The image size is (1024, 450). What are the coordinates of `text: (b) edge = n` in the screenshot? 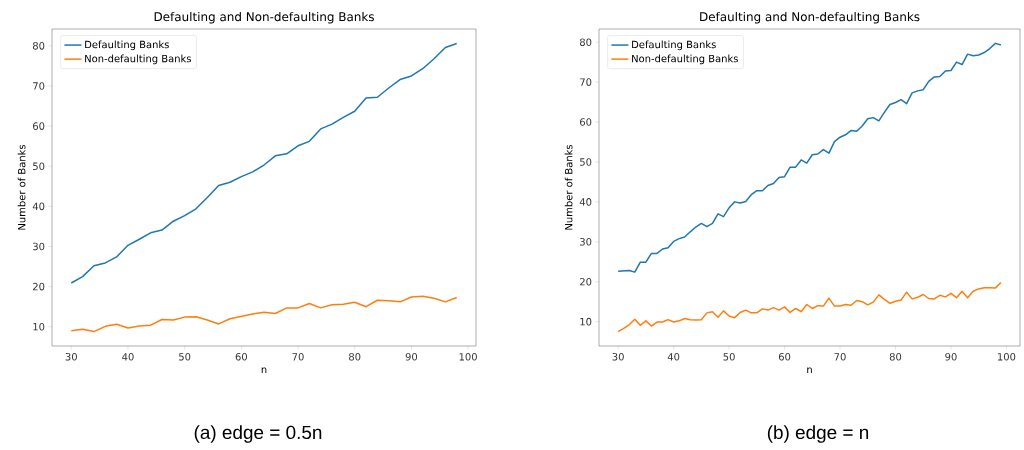 It's located at (818, 434).